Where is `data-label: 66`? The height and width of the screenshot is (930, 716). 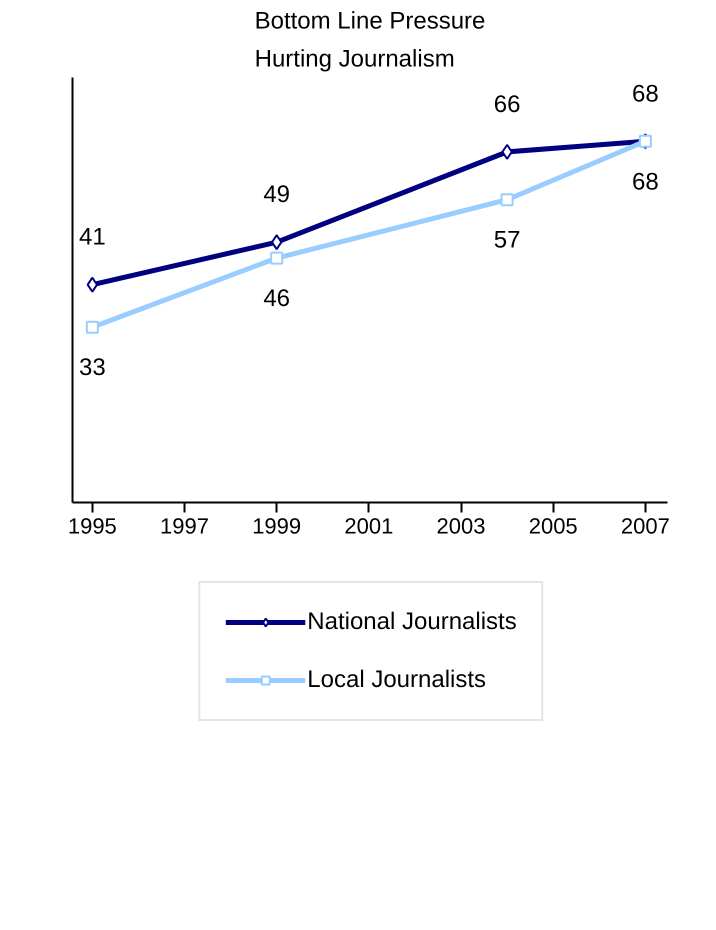 data-label: 66 is located at coordinates (507, 104).